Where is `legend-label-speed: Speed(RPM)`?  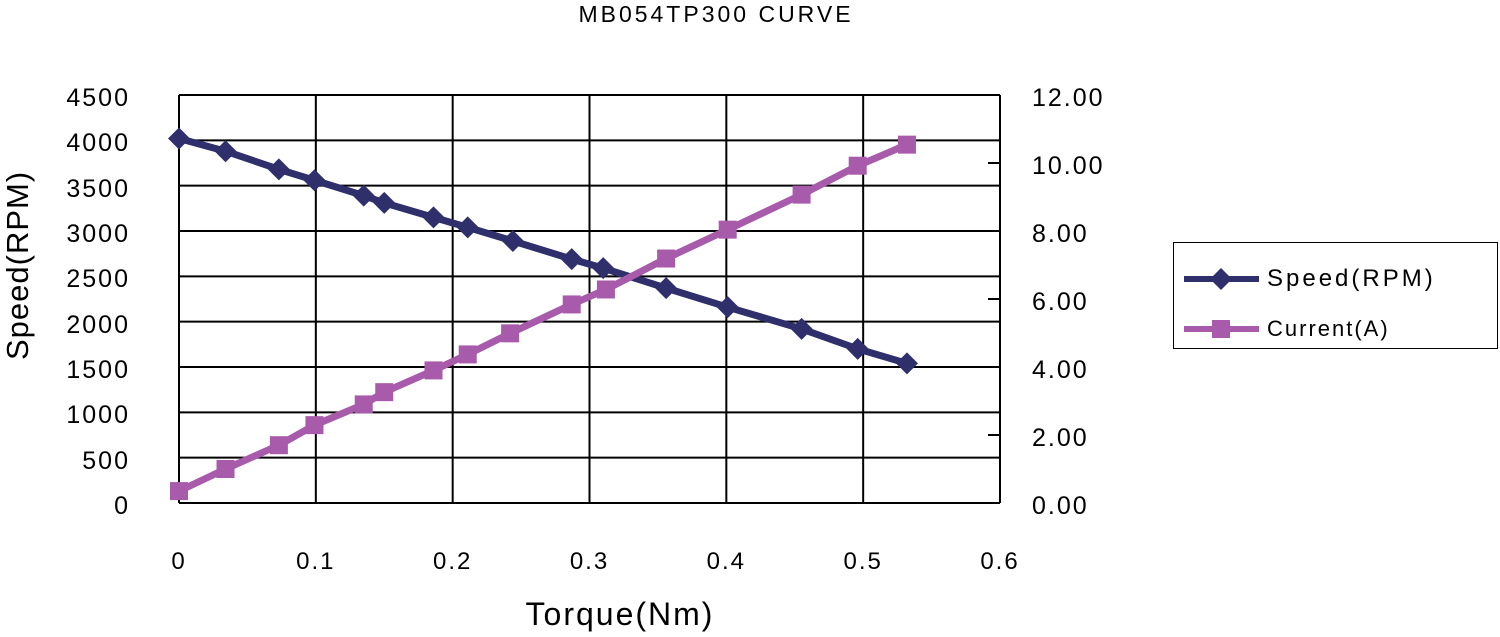
legend-label-speed: Speed(RPM) is located at coordinates (1351, 278).